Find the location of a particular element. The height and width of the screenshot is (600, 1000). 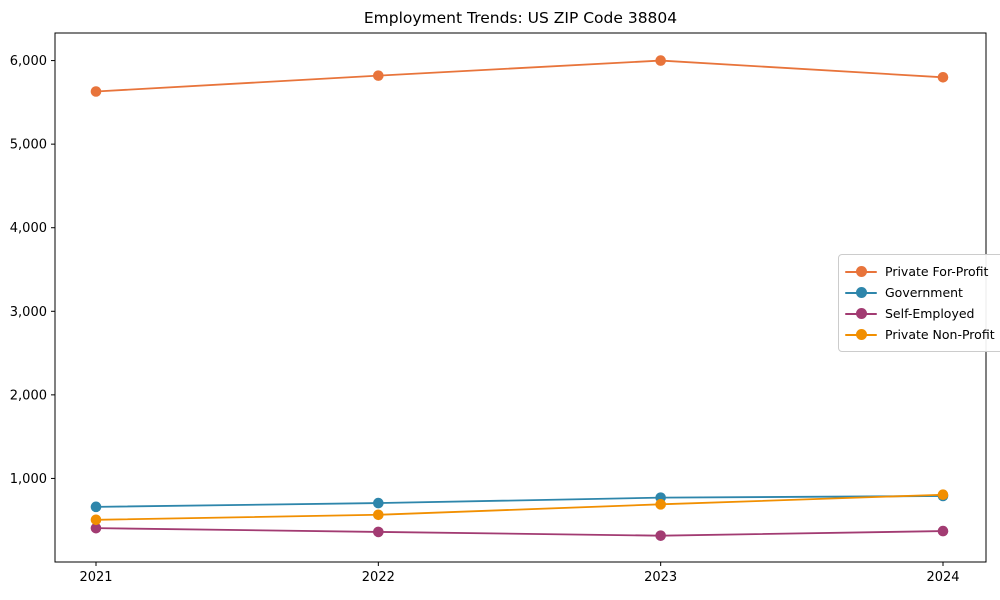

x-tick-label: 2022 is located at coordinates (378, 577).